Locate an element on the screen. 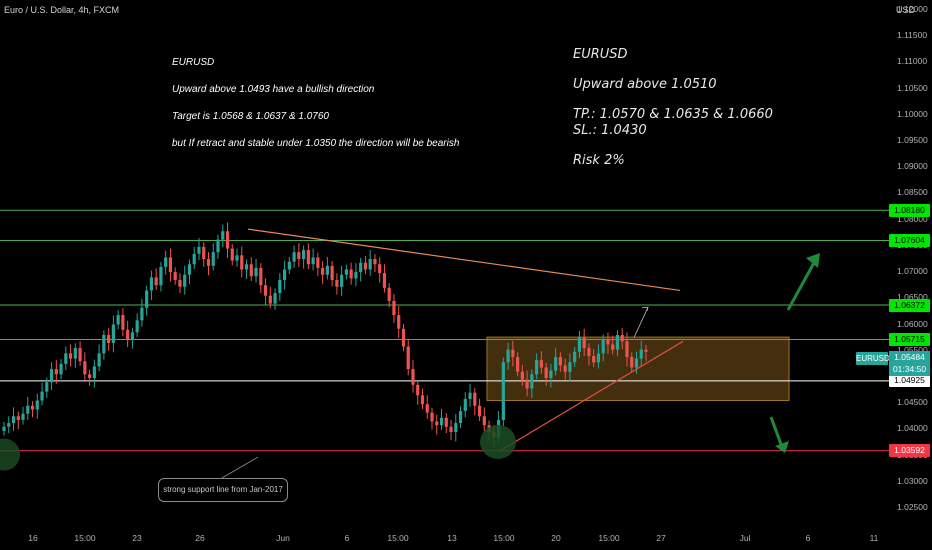 The width and height of the screenshot is (932, 550). y-tick-label: 1.10500 is located at coordinates (912, 87).